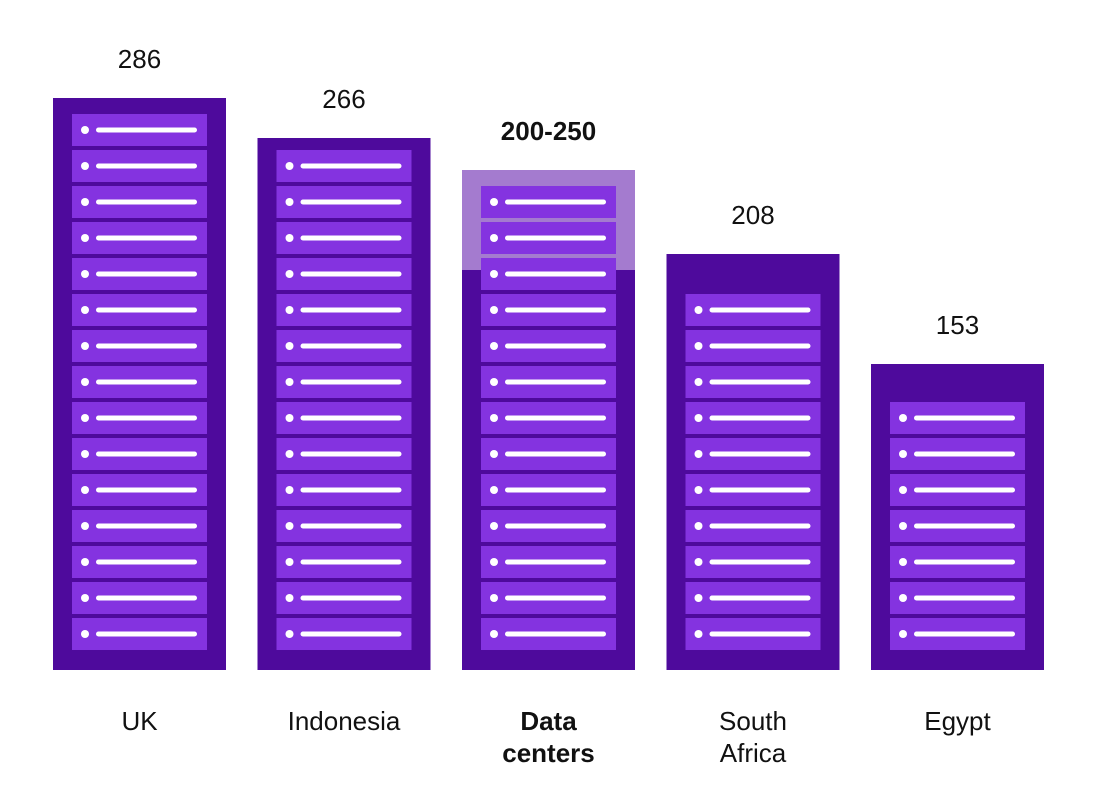 The width and height of the screenshot is (1098, 798). I want to click on range-band, so click(548, 220).